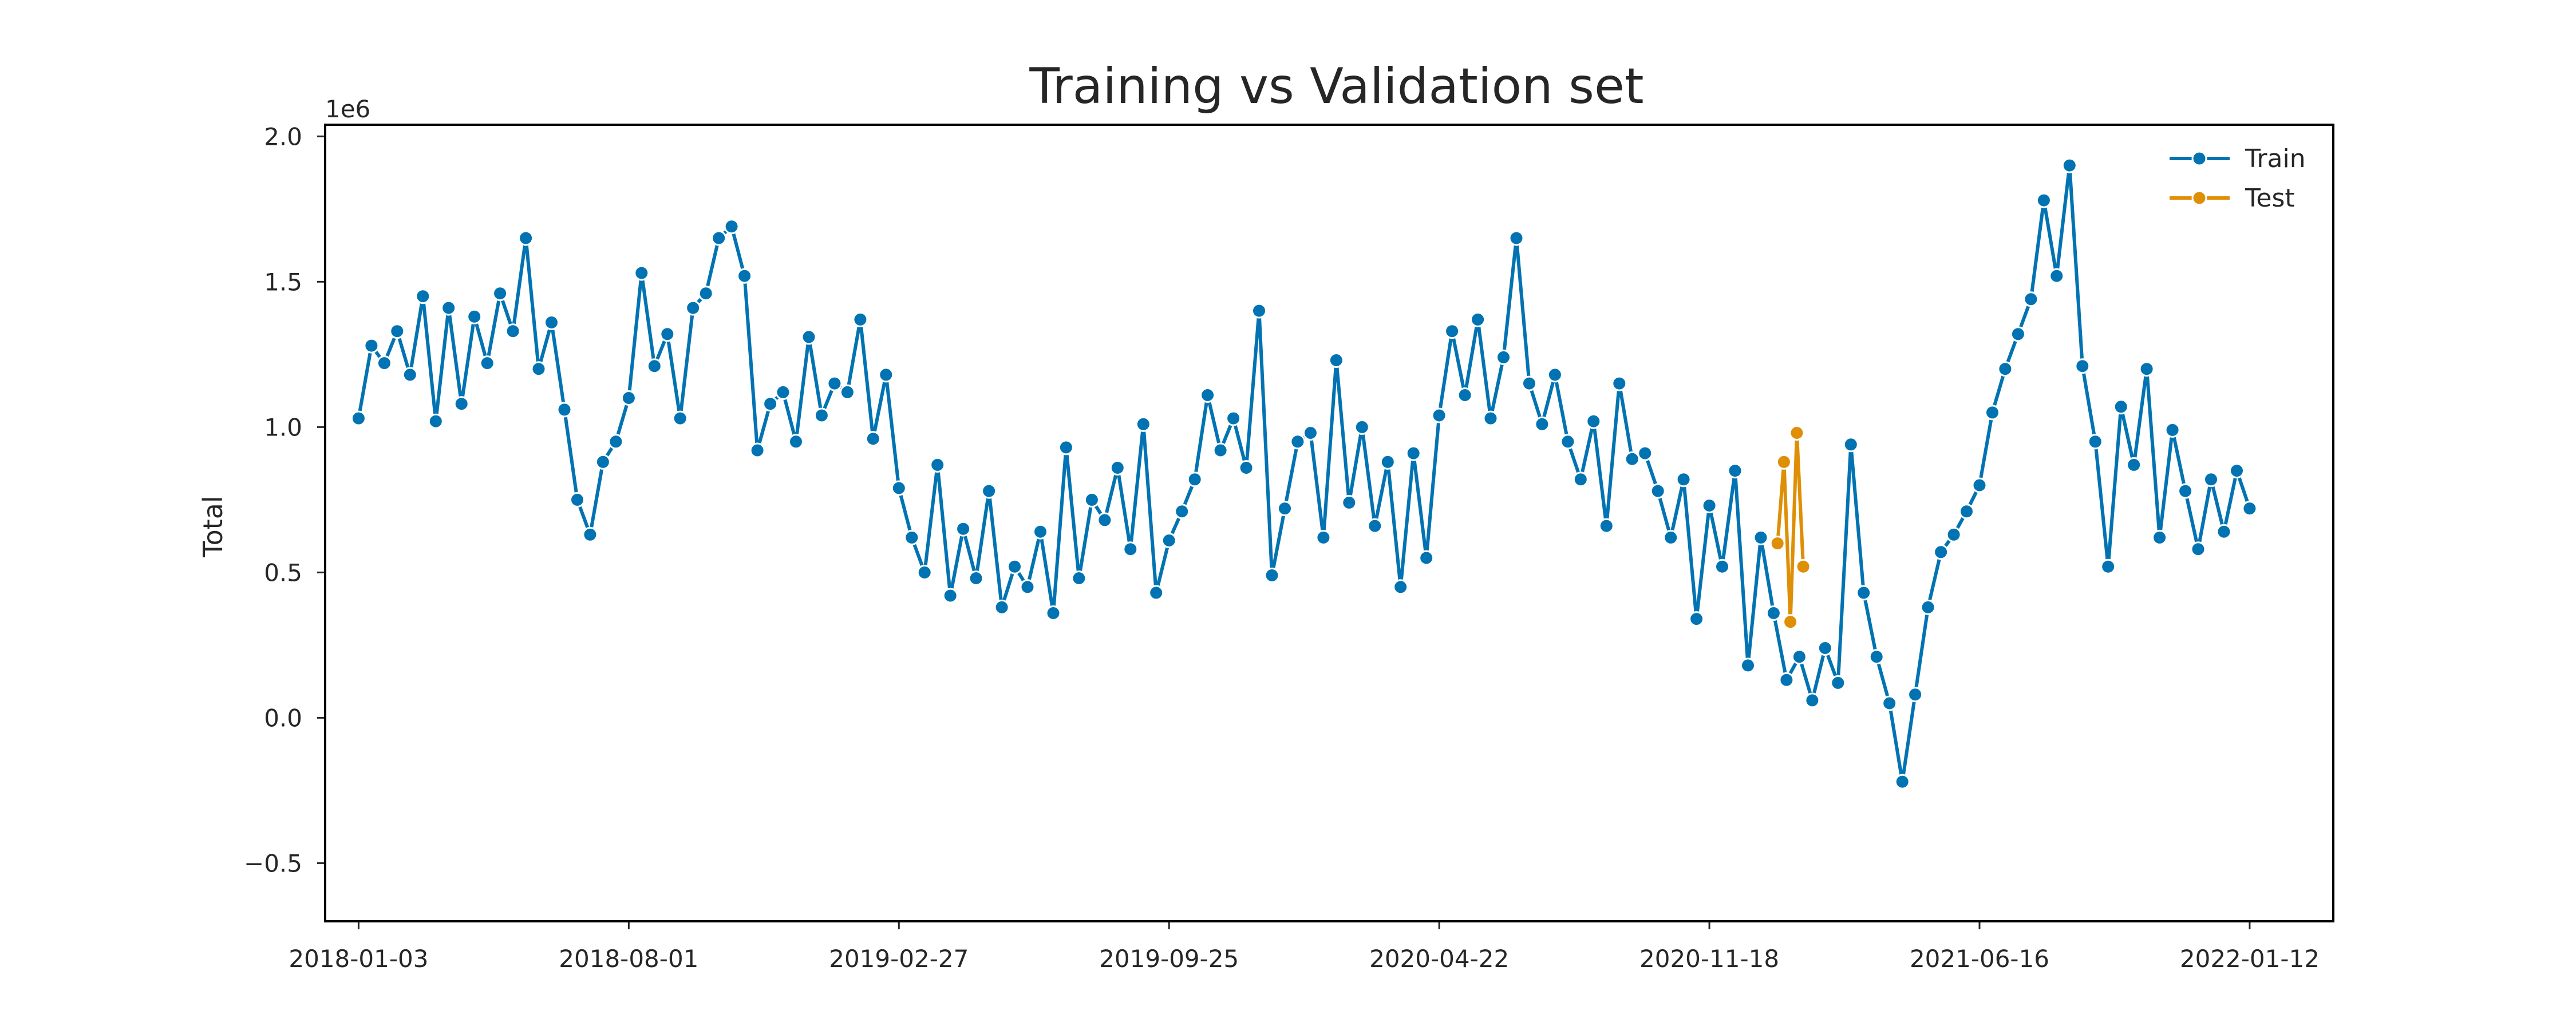 Image resolution: width=2576 pixels, height=1030 pixels. What do you see at coordinates (1169, 959) in the screenshot?
I see `x-tick-label: 2019-09-25` at bounding box center [1169, 959].